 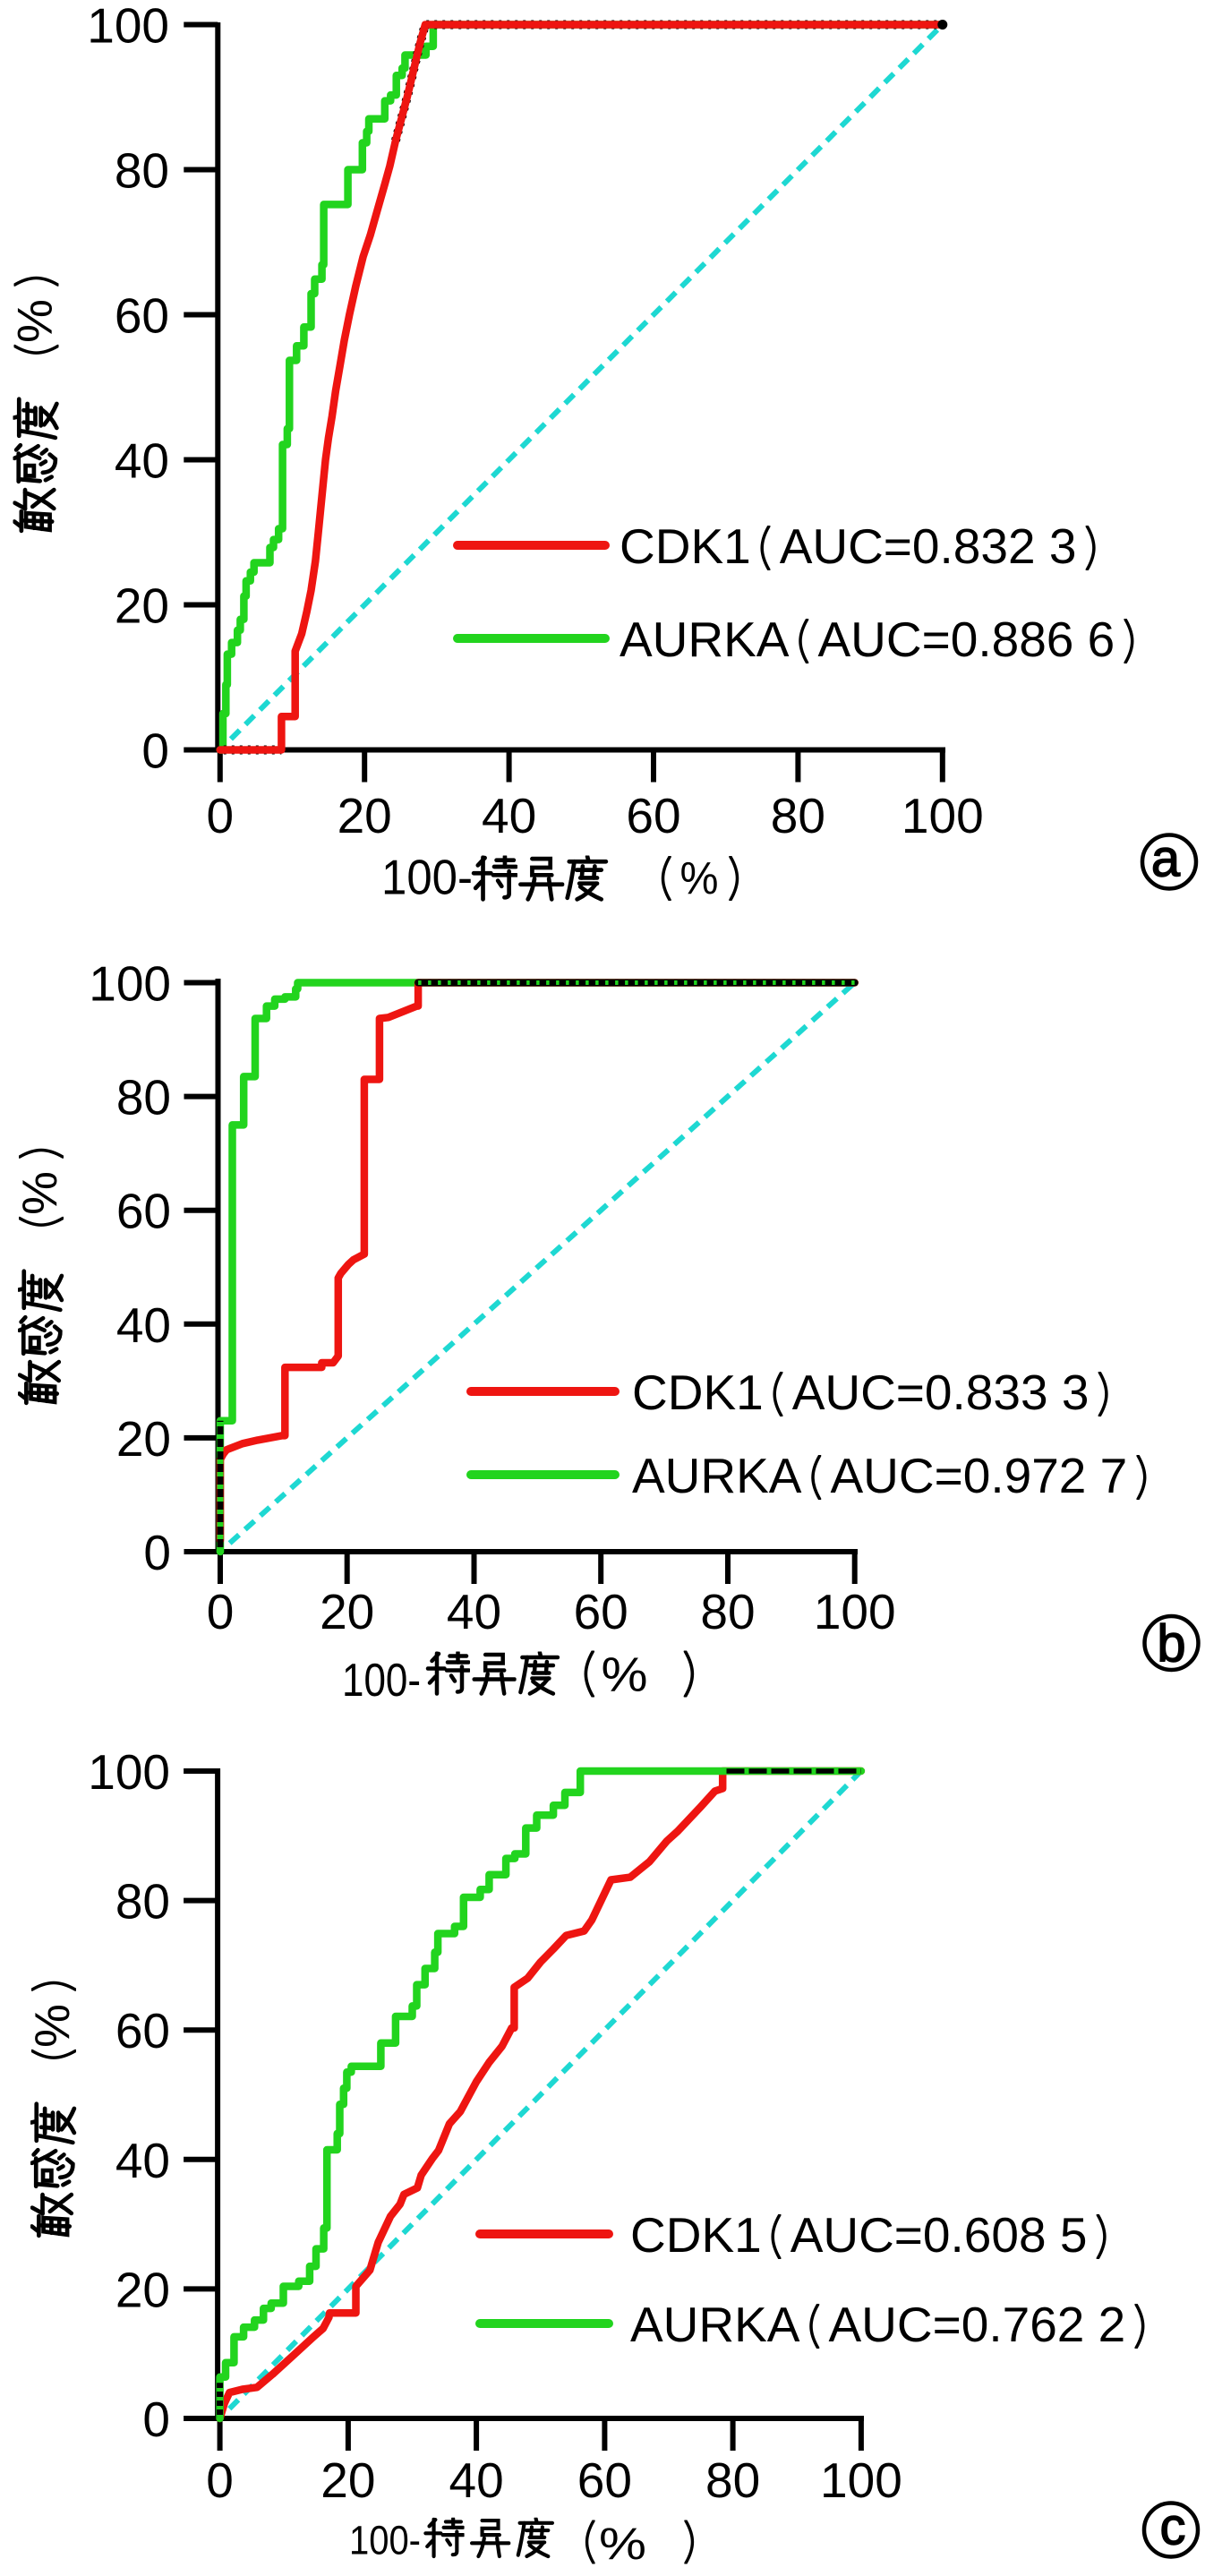 What do you see at coordinates (978, 2324) in the screenshot?
I see `svg-text: AUC=0.762 2` at bounding box center [978, 2324].